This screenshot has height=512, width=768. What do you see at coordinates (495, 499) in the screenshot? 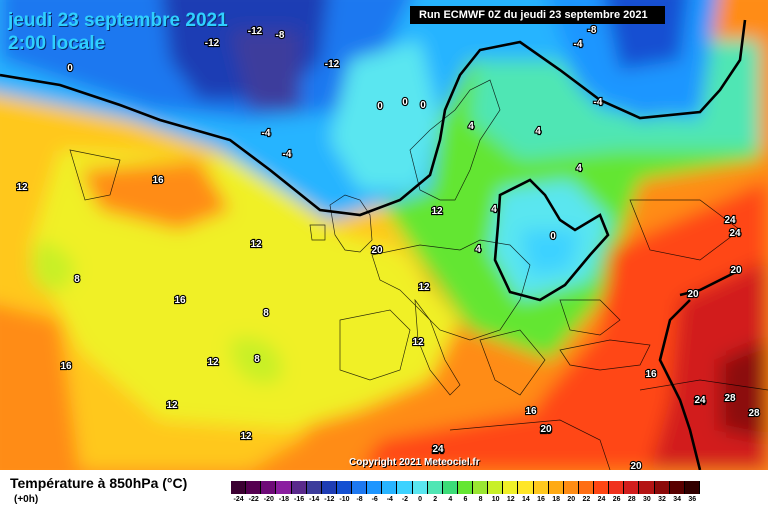
I see `scale-tick-label: 10` at bounding box center [495, 499].